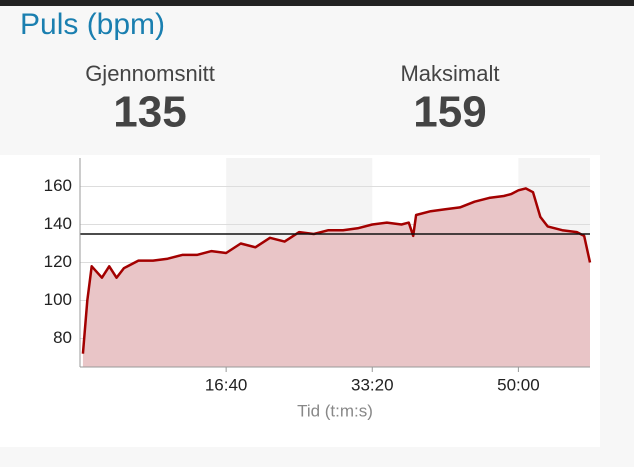  I want to click on x-tick-label: 50:00, so click(518, 384).